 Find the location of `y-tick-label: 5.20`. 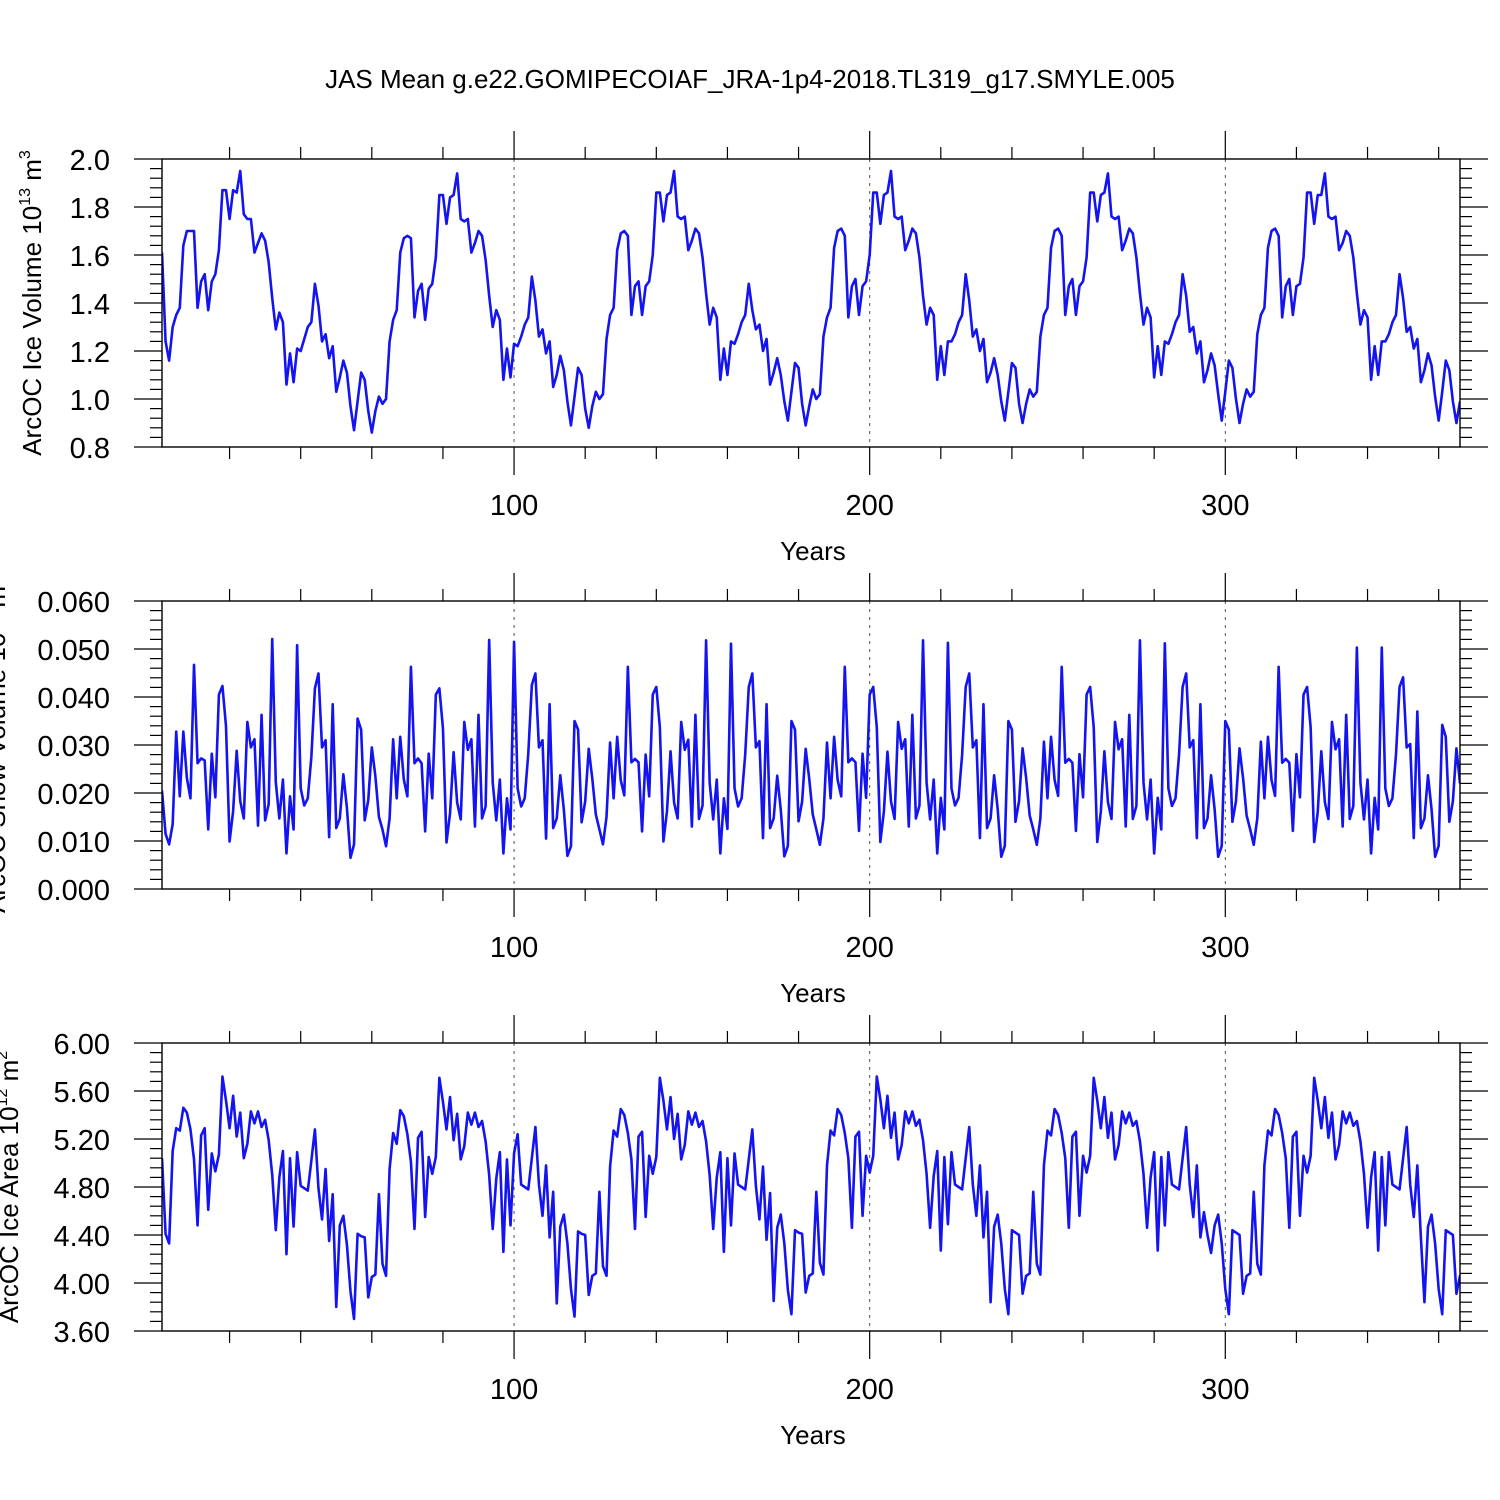

y-tick-label: 5.20 is located at coordinates (82, 1141).